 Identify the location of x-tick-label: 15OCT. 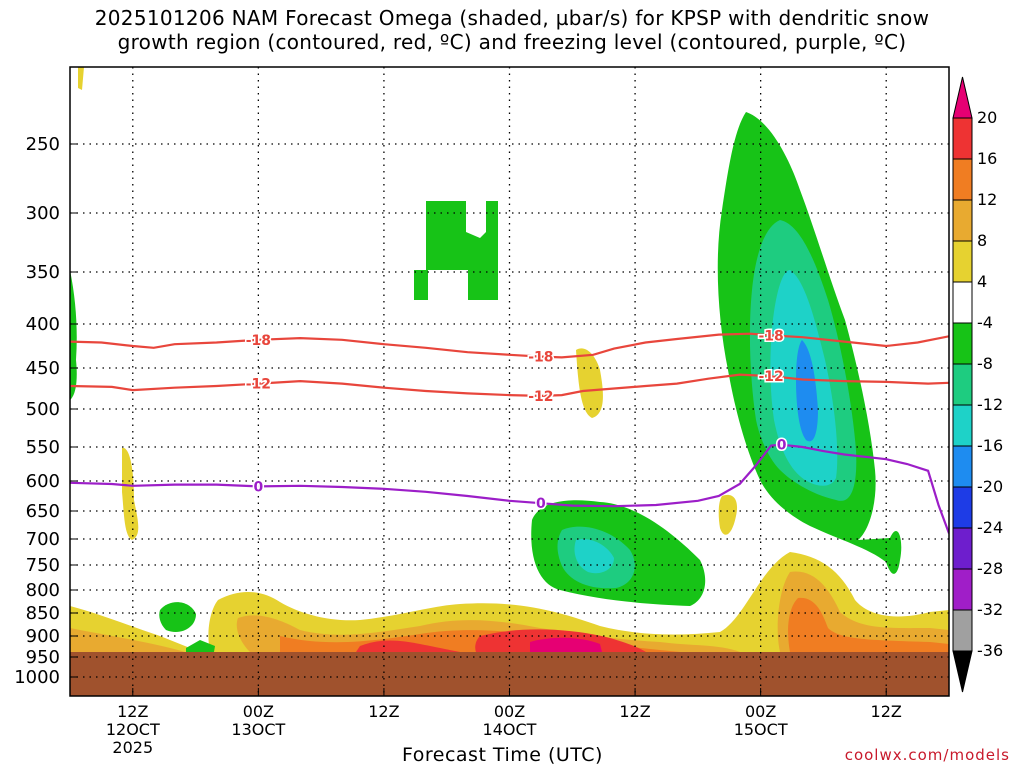
(761, 729).